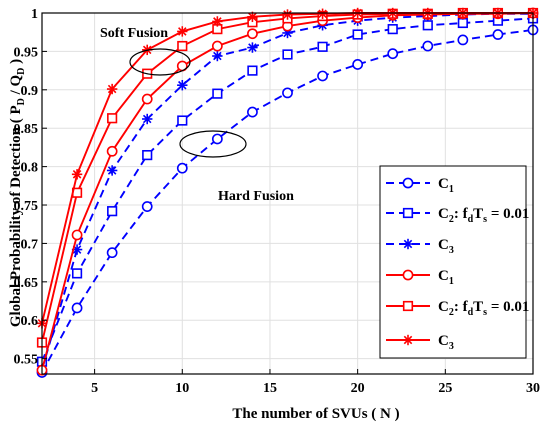 The width and height of the screenshot is (550, 430). I want to click on x-tick-label: 15, so click(270, 388).